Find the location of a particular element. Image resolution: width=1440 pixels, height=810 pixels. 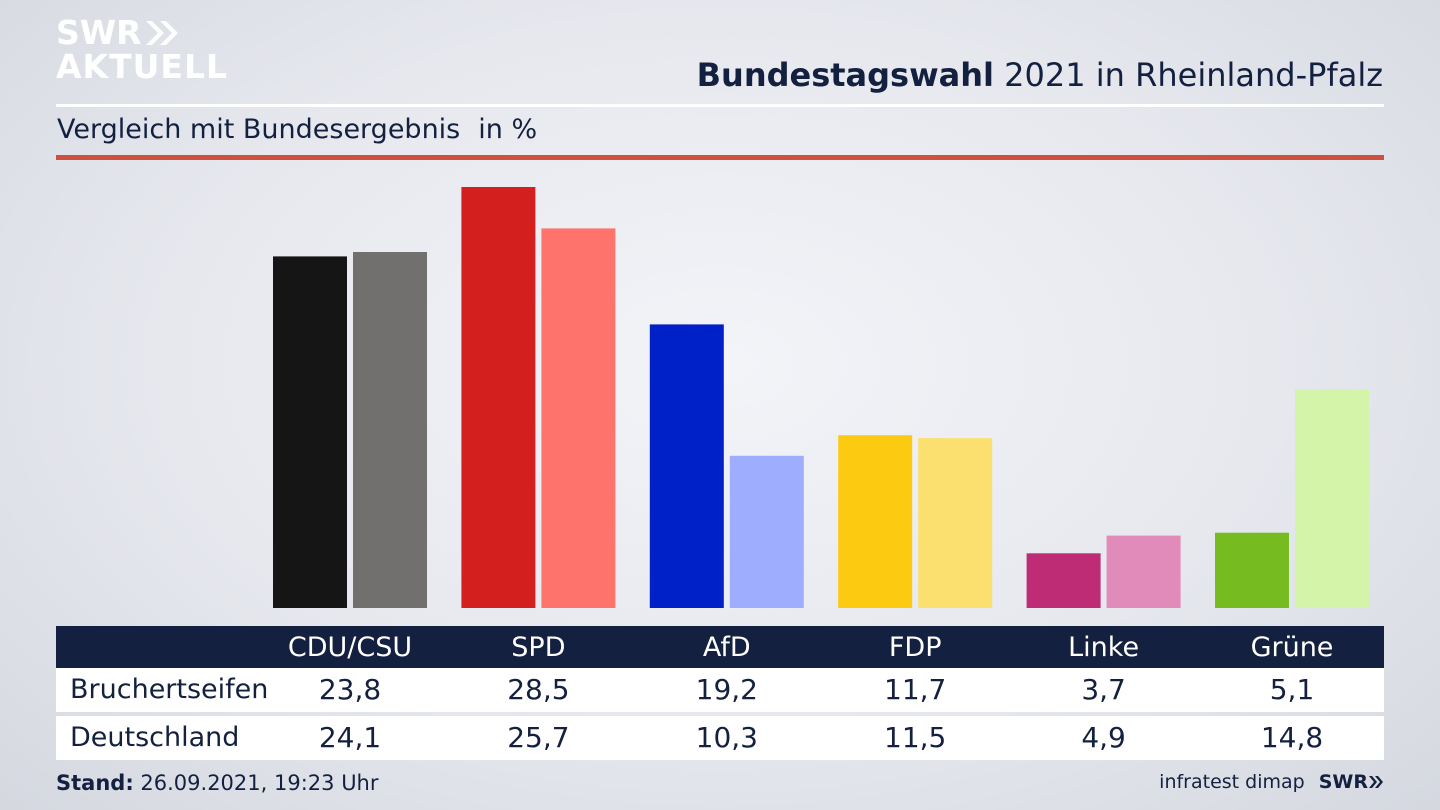

source-text: infratest dimap is located at coordinates (1232, 782).